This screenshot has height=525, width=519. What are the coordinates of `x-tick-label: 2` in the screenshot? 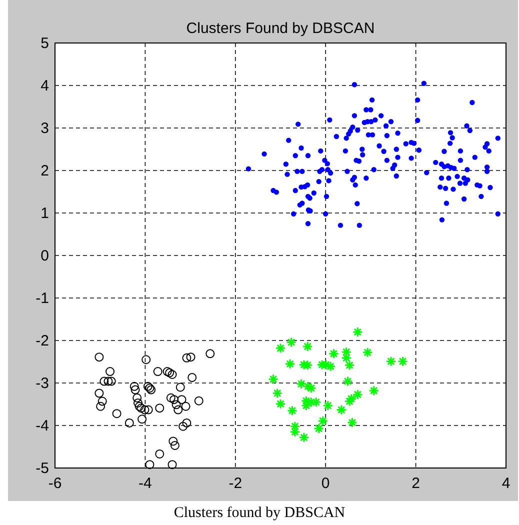 It's located at (416, 483).